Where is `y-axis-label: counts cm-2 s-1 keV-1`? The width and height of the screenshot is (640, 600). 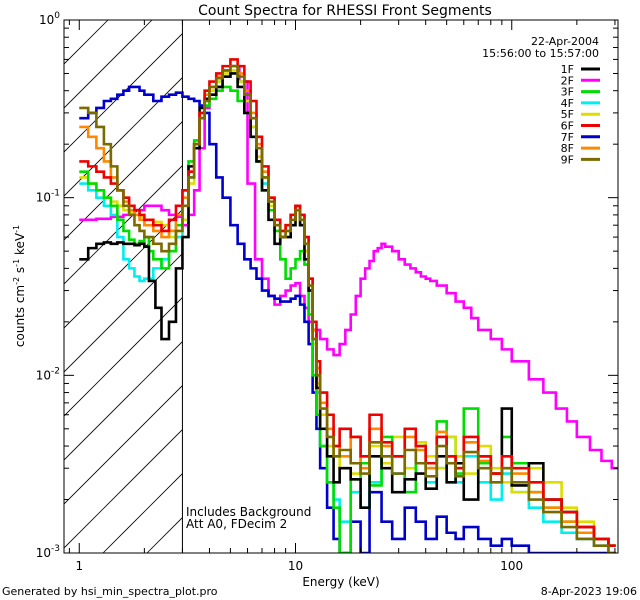 y-axis-label: counts cm-2 s-1 keV-1 is located at coordinates (19, 286).